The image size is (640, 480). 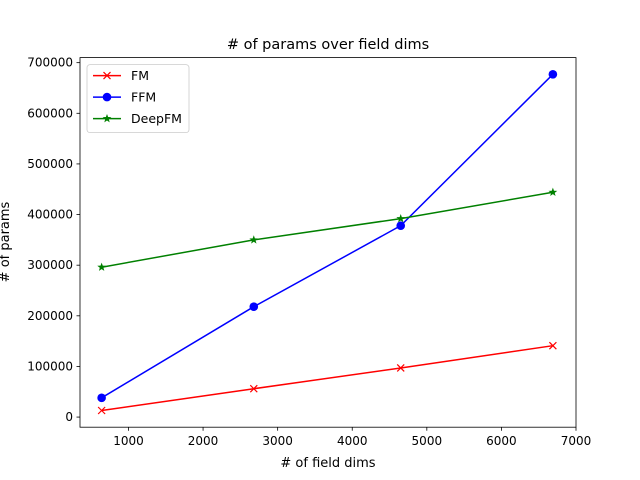 What do you see at coordinates (156, 118) in the screenshot?
I see `legend-label: DeepFM` at bounding box center [156, 118].